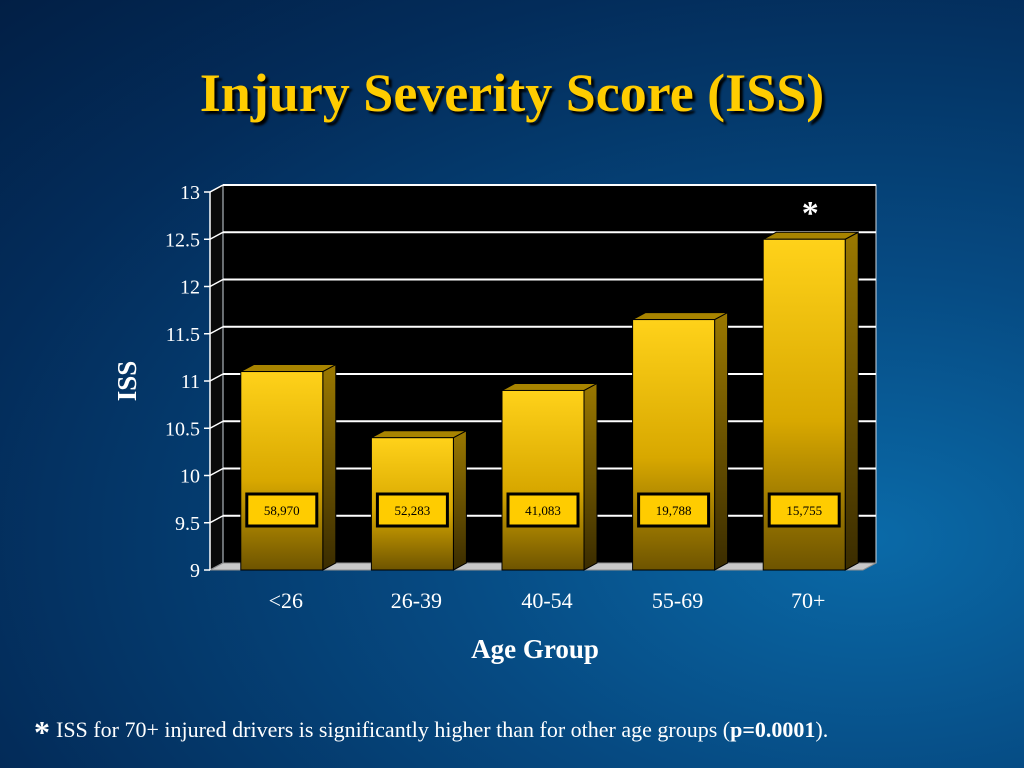 The height and width of the screenshot is (768, 1024). I want to click on y-tick-label: 12.5, so click(182, 240).